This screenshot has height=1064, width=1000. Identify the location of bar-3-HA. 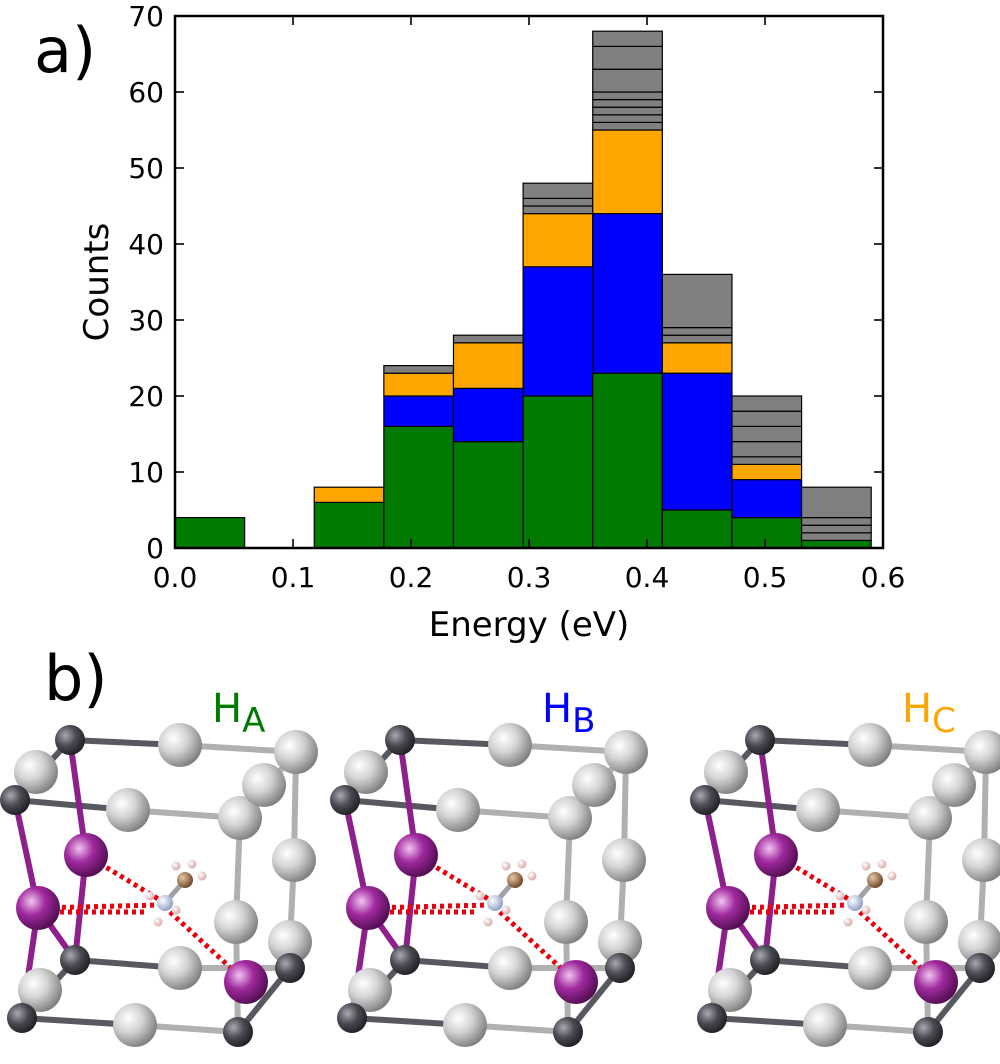
(419, 487).